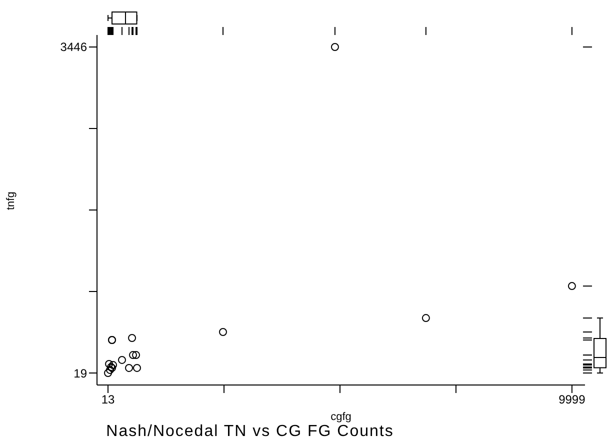 Image resolution: width=610 pixels, height=446 pixels. I want to click on y-tick-label: 19, so click(81, 373).